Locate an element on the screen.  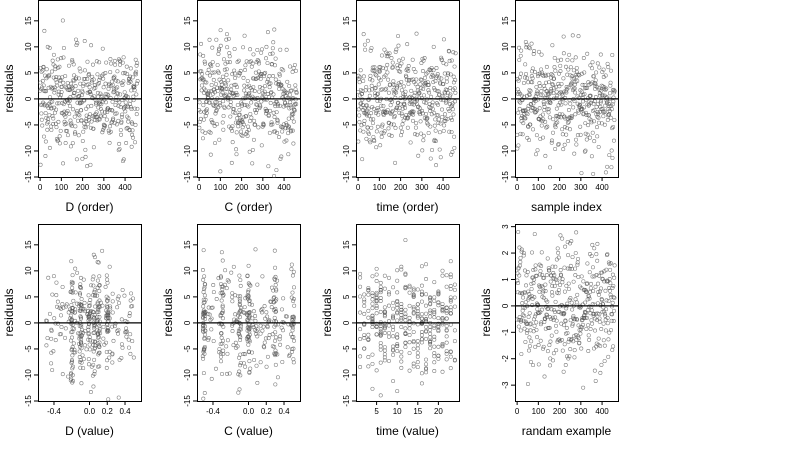
plot-frame is located at coordinates (408, 89).